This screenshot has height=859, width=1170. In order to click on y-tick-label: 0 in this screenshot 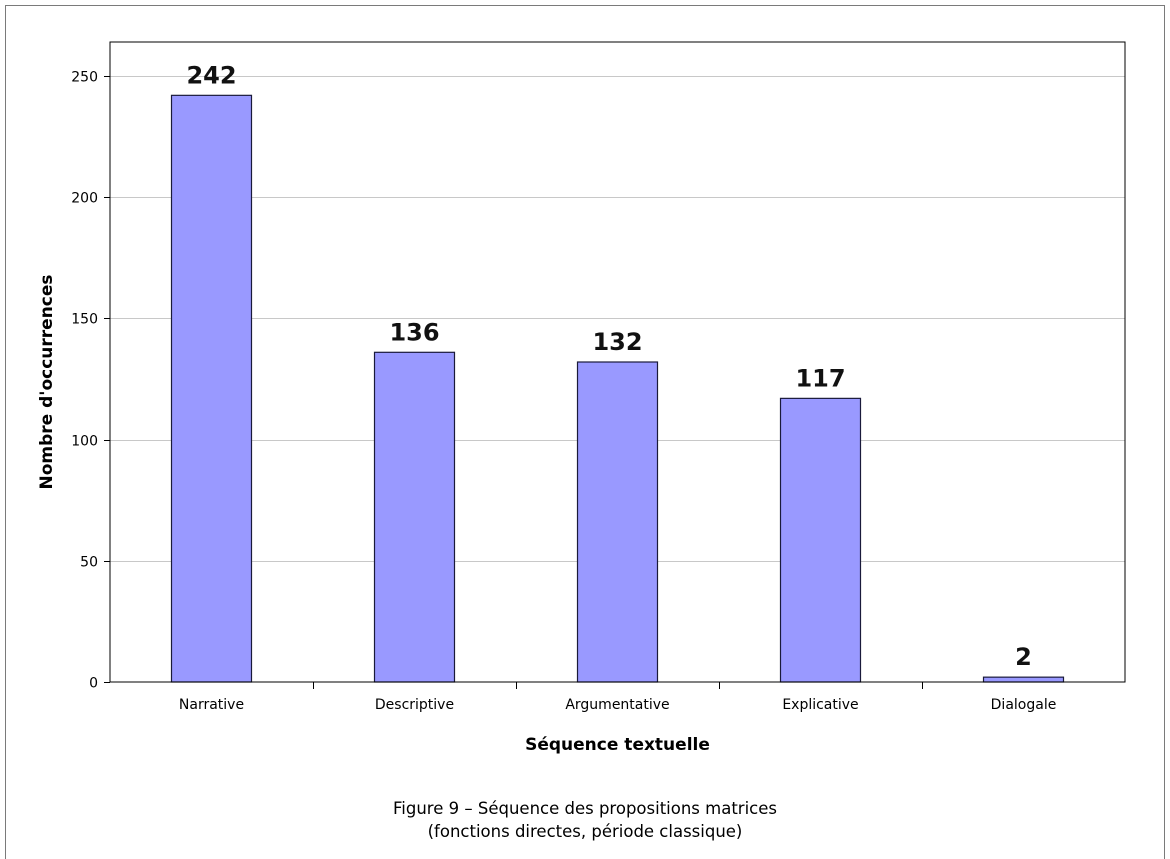, I will do `click(93, 684)`.